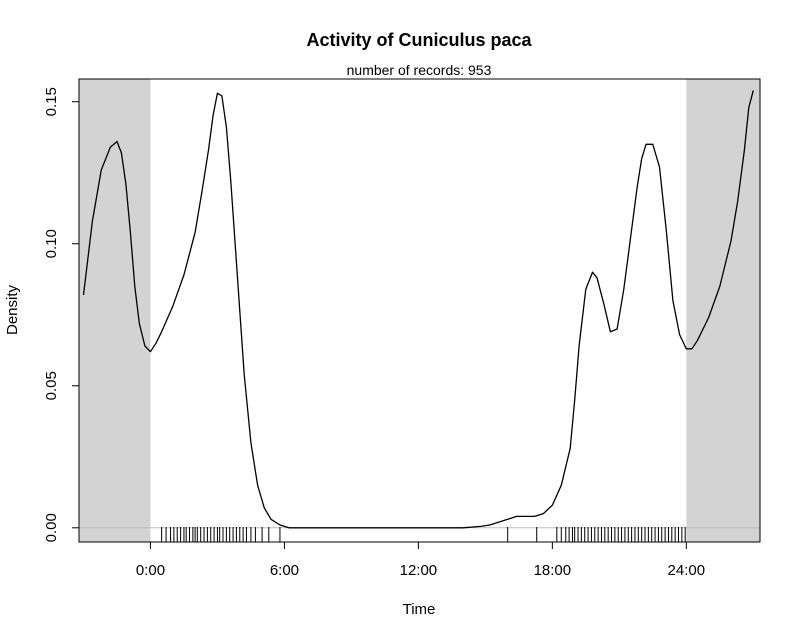  Describe the element at coordinates (419, 609) in the screenshot. I see `x-axis-label: Time` at that location.